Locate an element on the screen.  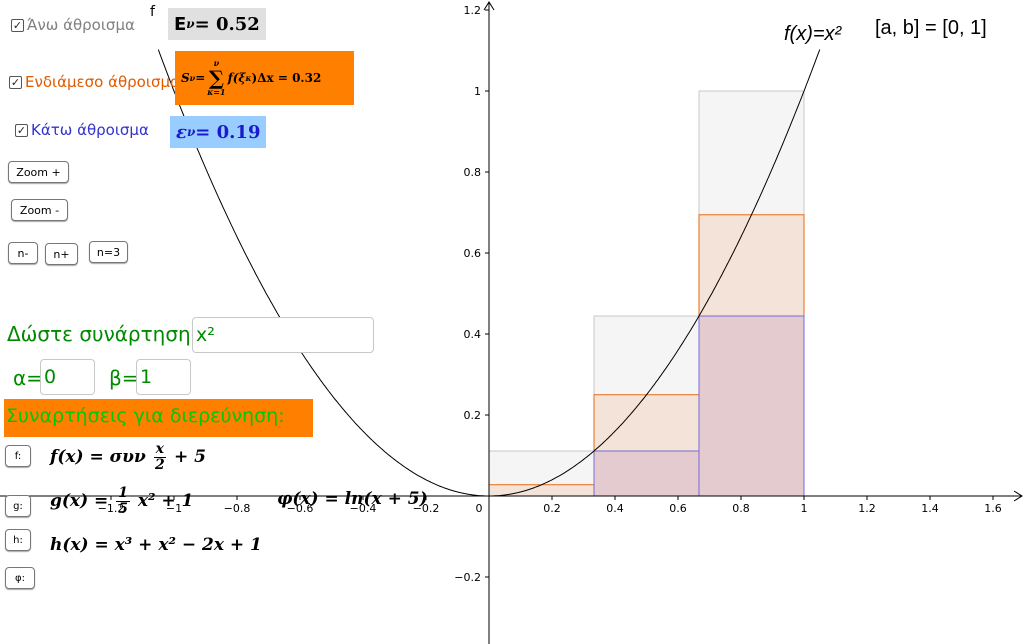
x-tick-label: 1.6 is located at coordinates (993, 508).